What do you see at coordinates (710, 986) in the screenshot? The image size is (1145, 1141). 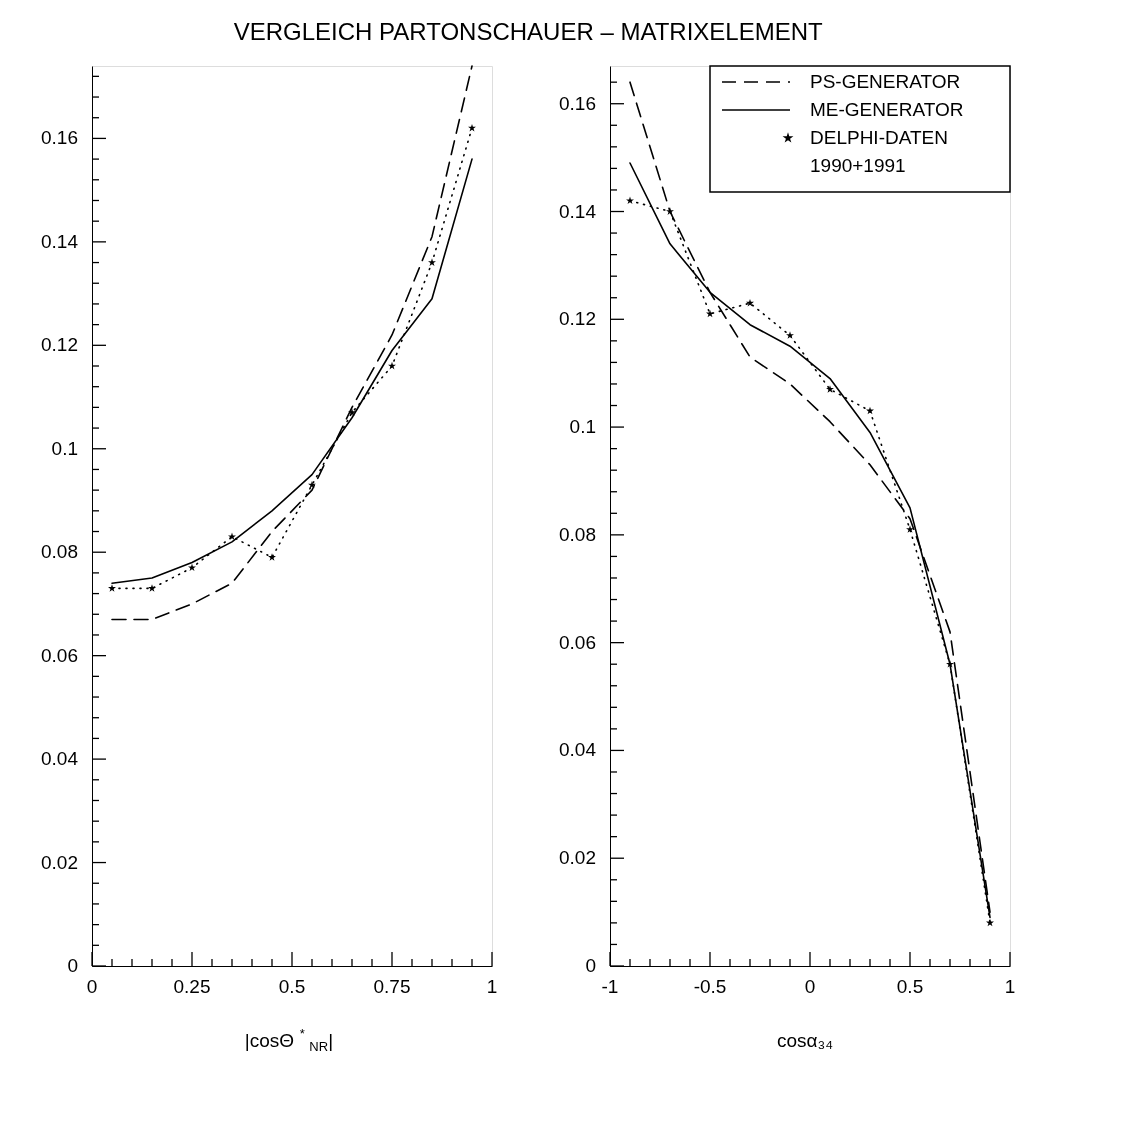 I see `x-tick-label: -0.5` at bounding box center [710, 986].